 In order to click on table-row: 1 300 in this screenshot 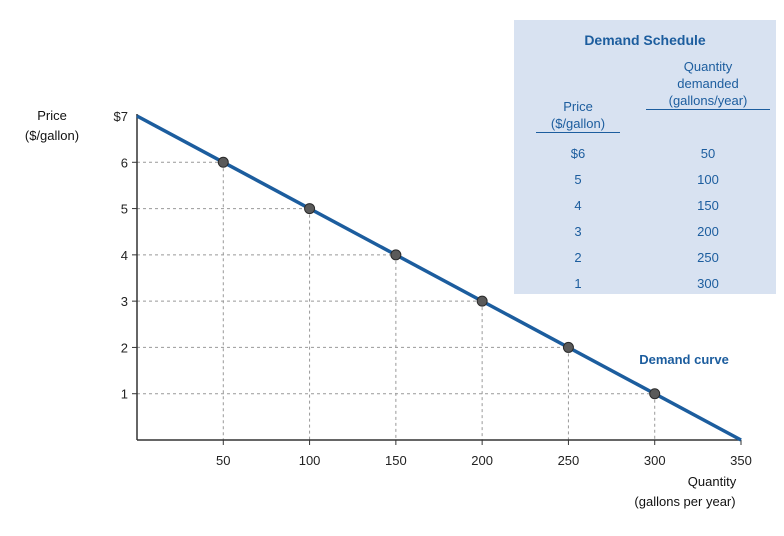, I will do `click(645, 283)`.